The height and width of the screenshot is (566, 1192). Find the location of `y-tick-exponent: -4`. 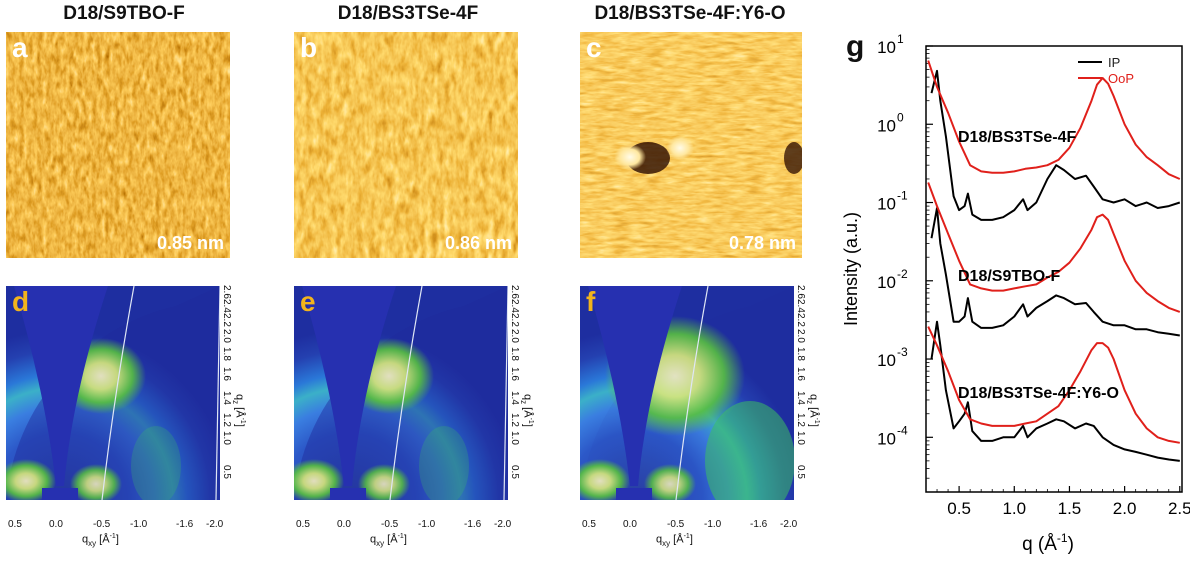

y-tick-exponent: -4 is located at coordinates (902, 430).